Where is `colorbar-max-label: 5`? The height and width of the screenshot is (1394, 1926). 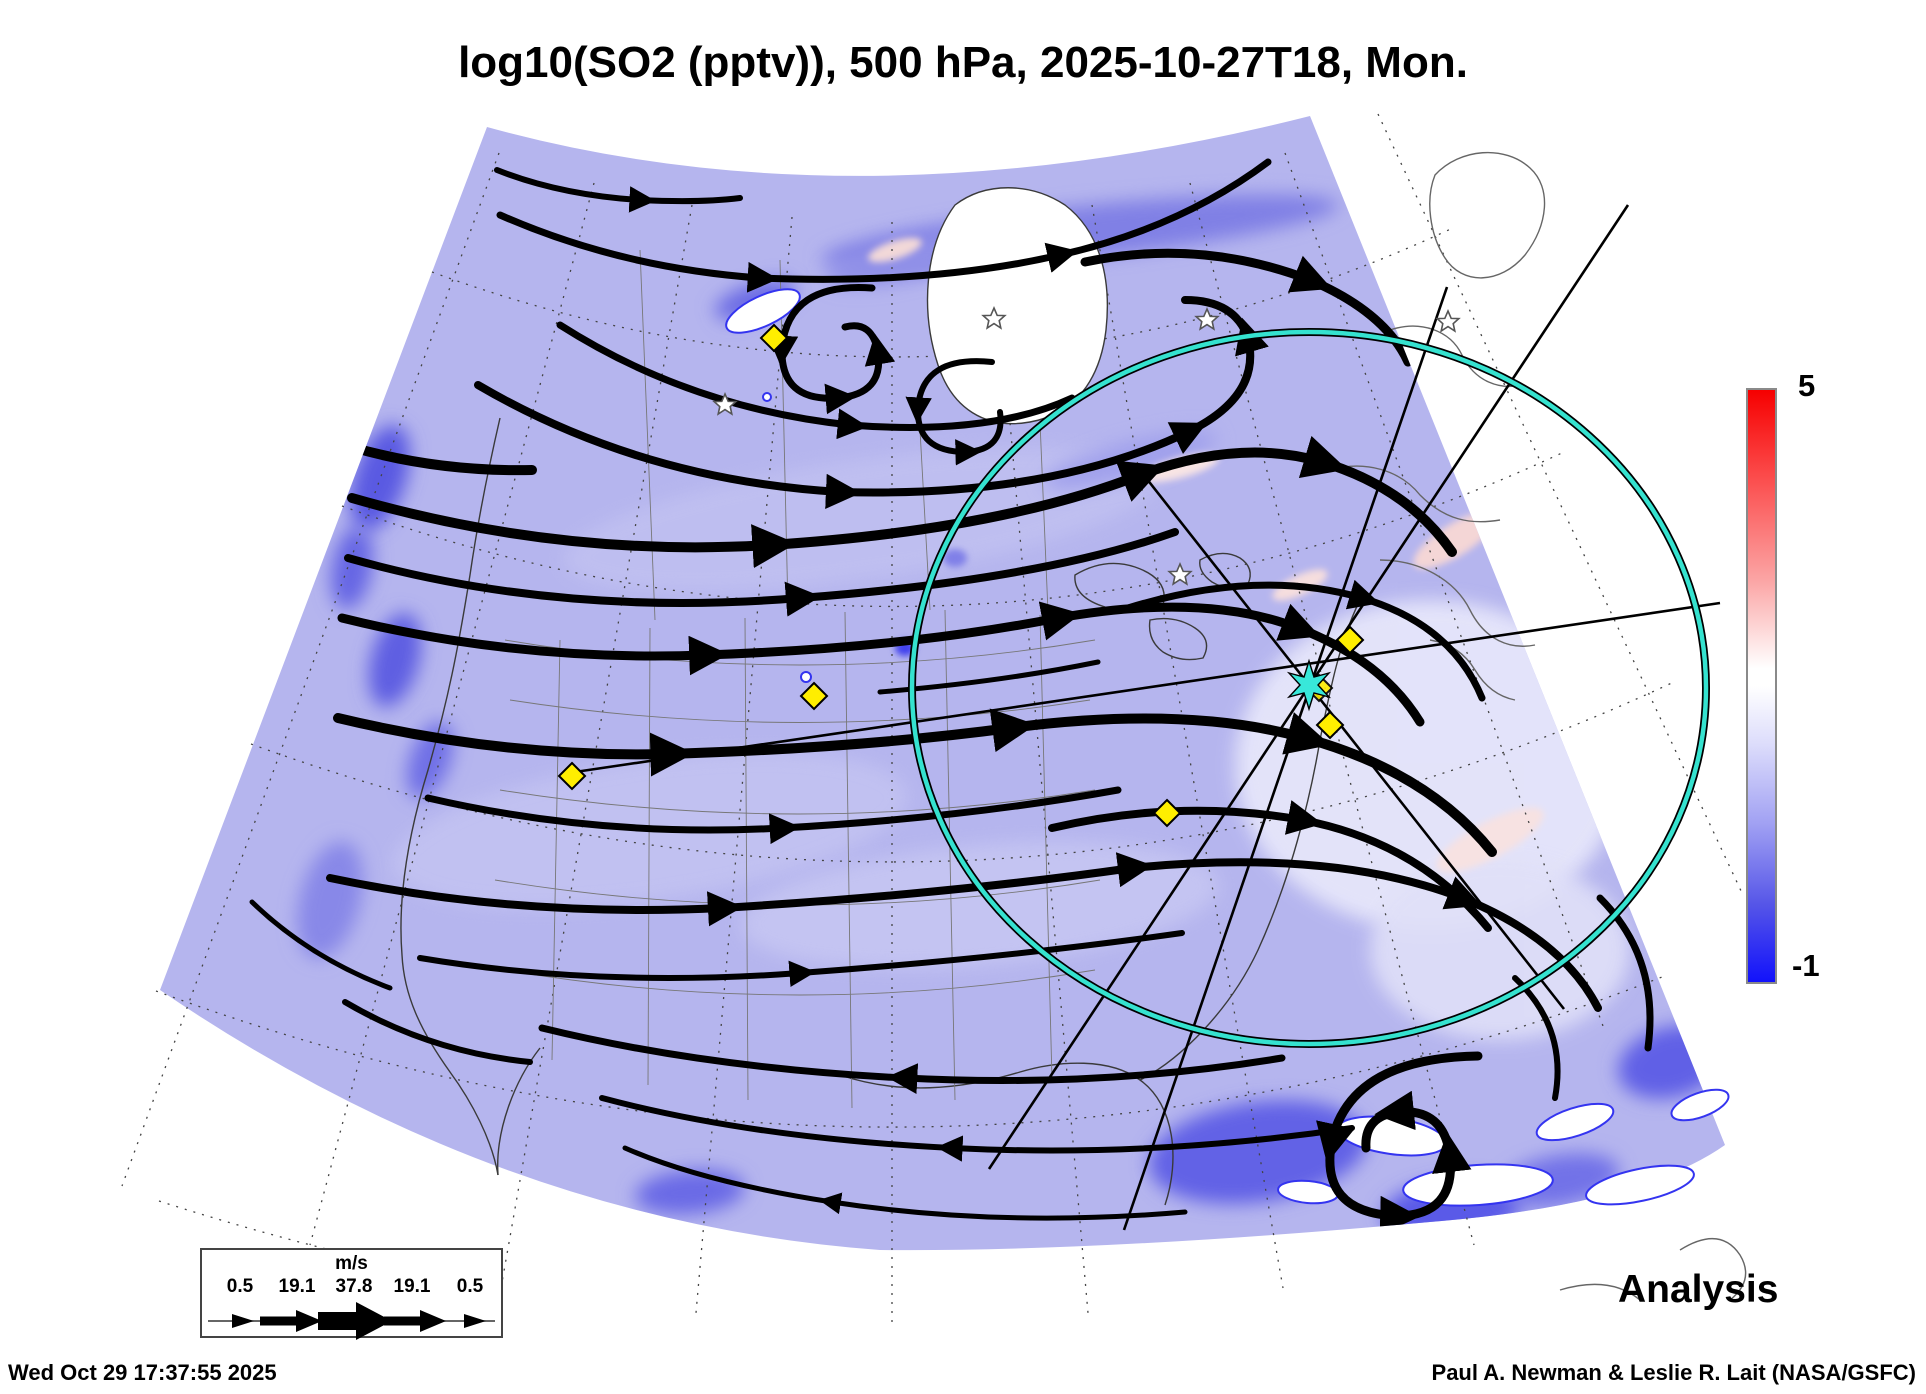
colorbar-max-label: 5 is located at coordinates (1807, 385).